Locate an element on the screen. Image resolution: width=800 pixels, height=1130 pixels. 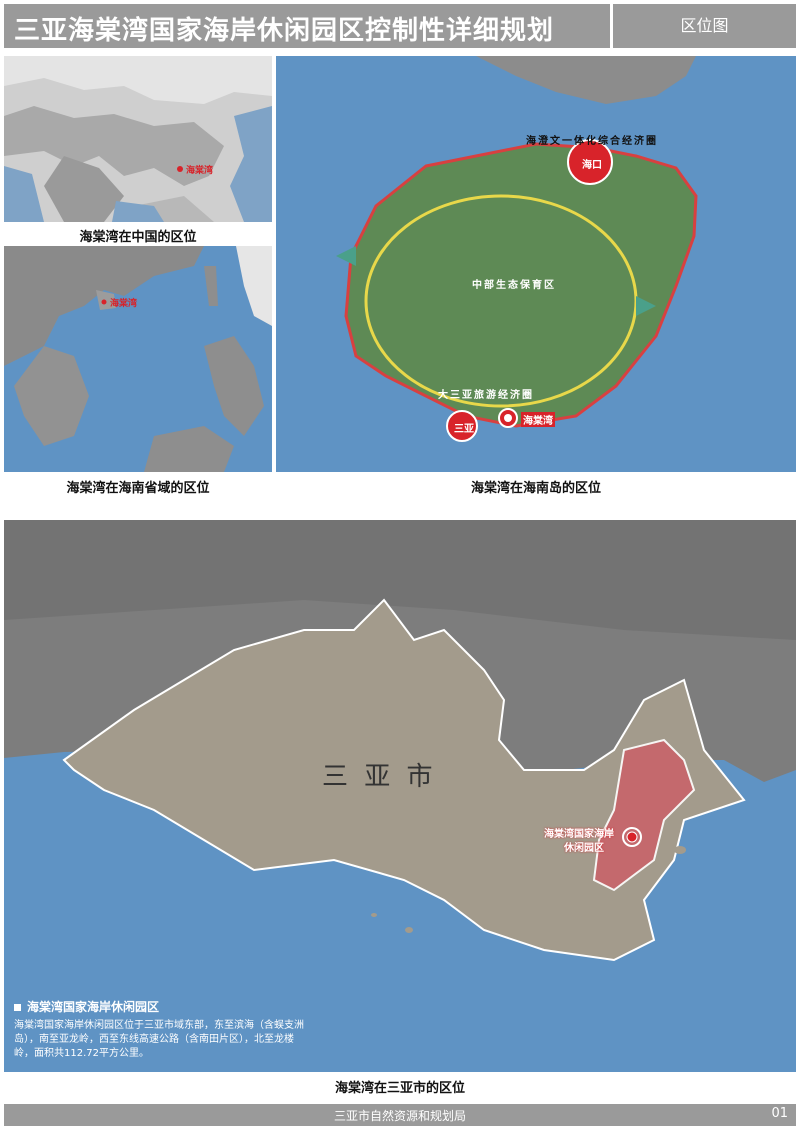
haikou-marker is located at coordinates (590, 162).